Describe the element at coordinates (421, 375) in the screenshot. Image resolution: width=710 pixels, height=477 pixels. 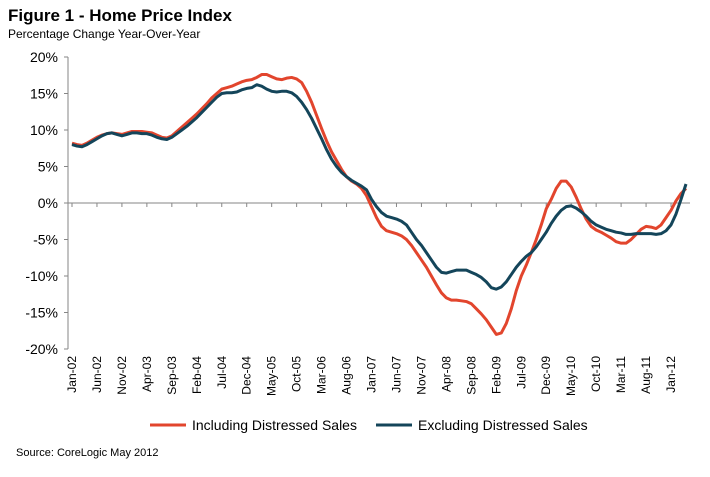
I see `x-tick-label: Nov-07` at that location.